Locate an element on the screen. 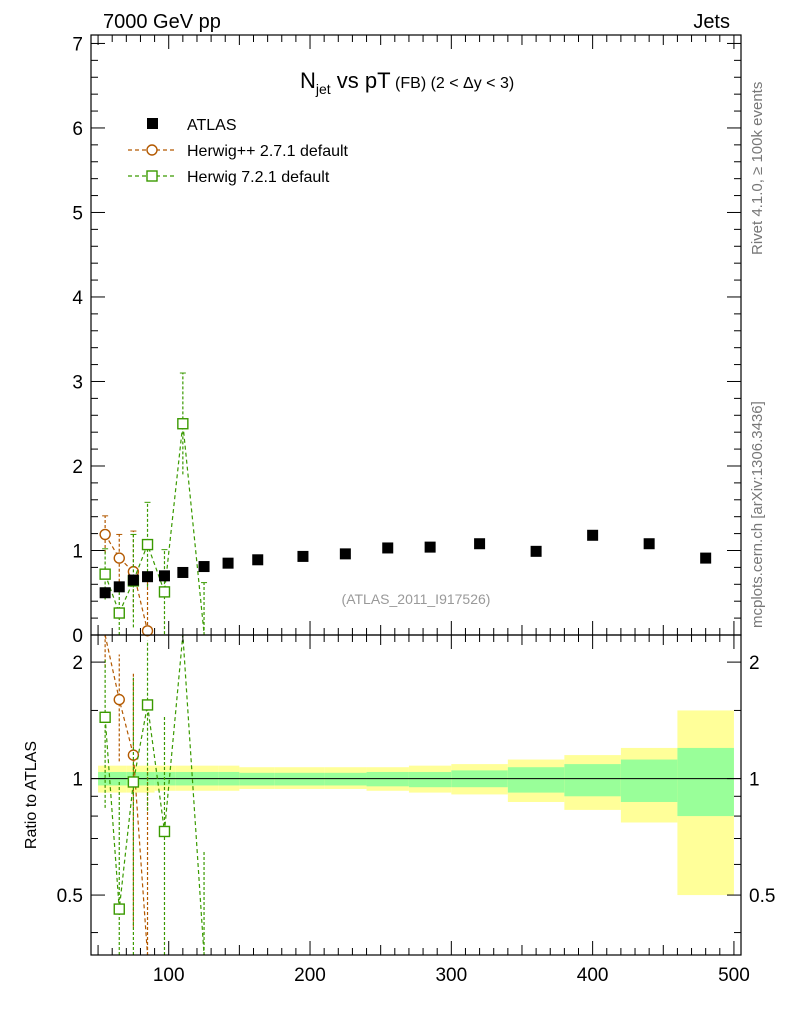 The height and width of the screenshot is (1024, 786). main-y-tick-label: 2 is located at coordinates (77, 467).